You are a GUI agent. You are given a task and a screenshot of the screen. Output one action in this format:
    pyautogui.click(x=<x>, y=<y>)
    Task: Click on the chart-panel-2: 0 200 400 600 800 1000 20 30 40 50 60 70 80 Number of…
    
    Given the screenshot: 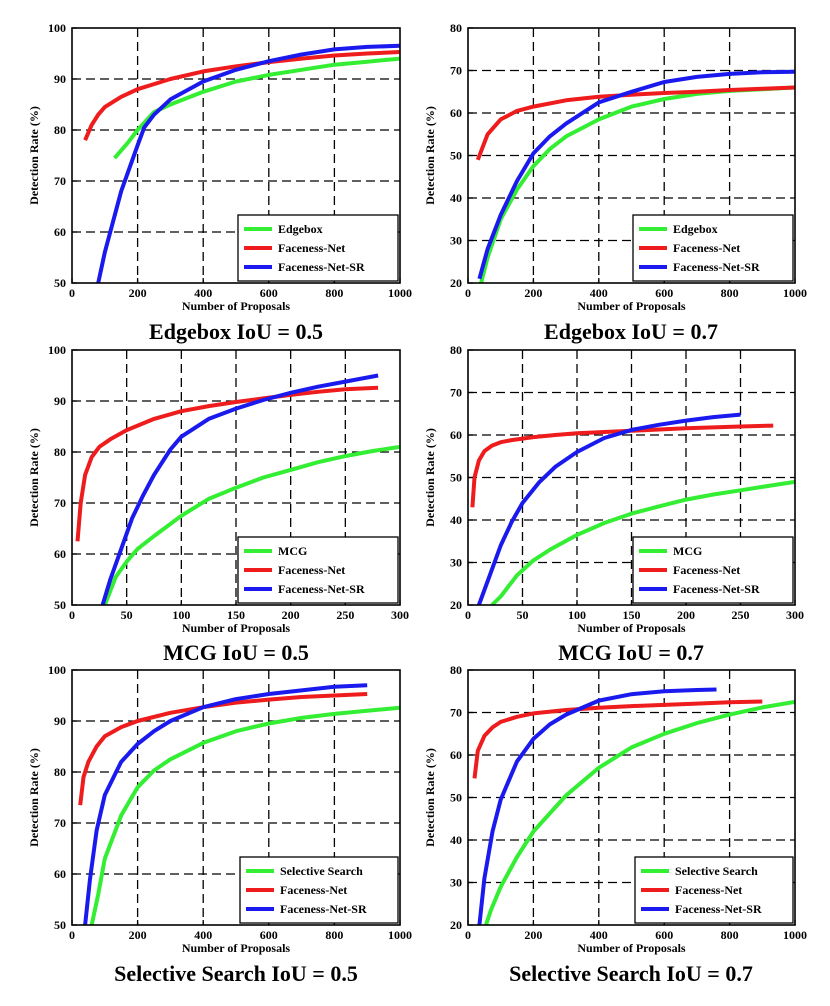 What is the action you would take?
    pyautogui.click(x=615, y=182)
    